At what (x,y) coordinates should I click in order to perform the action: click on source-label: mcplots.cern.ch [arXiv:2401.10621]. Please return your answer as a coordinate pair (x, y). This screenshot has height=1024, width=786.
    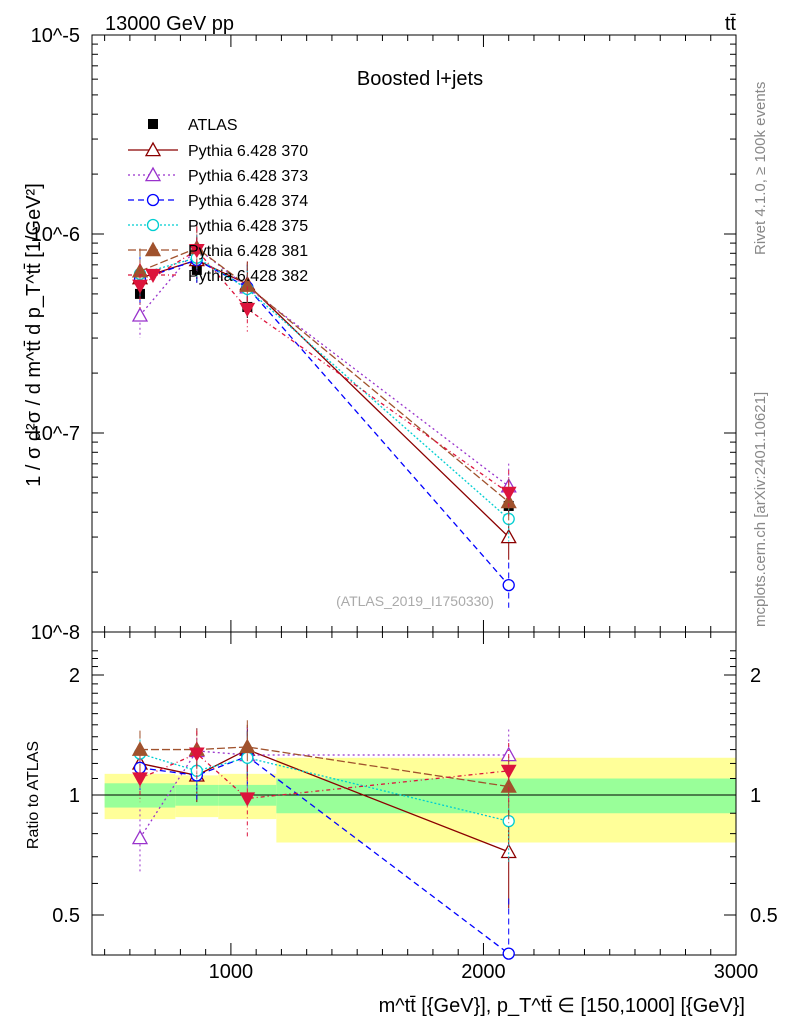
    Looking at the image, I should click on (760, 509).